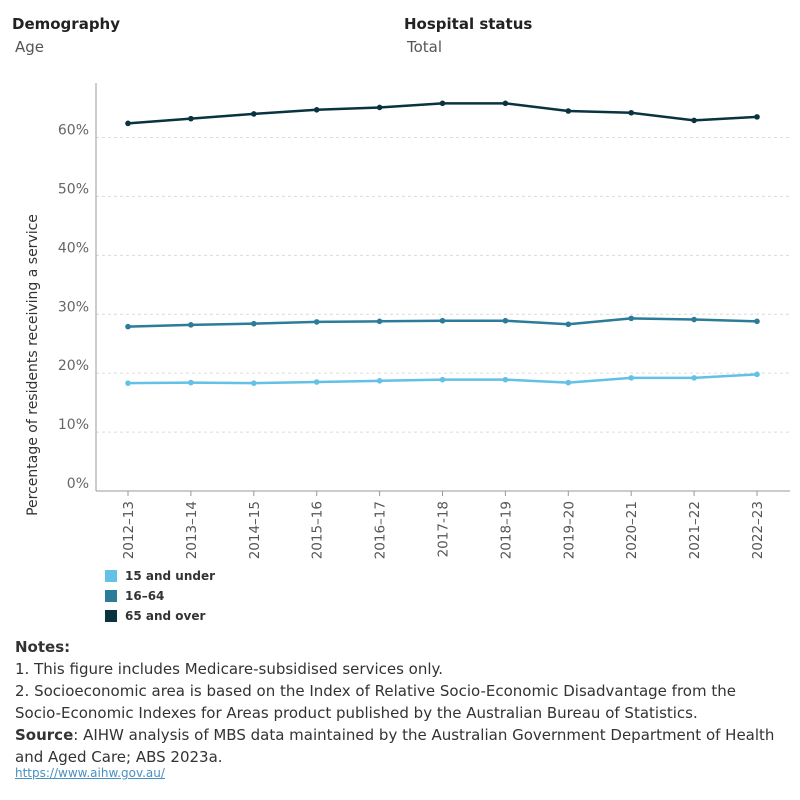 The height and width of the screenshot is (800, 800). I want to click on demography-filter-label: Demography, so click(66, 24).